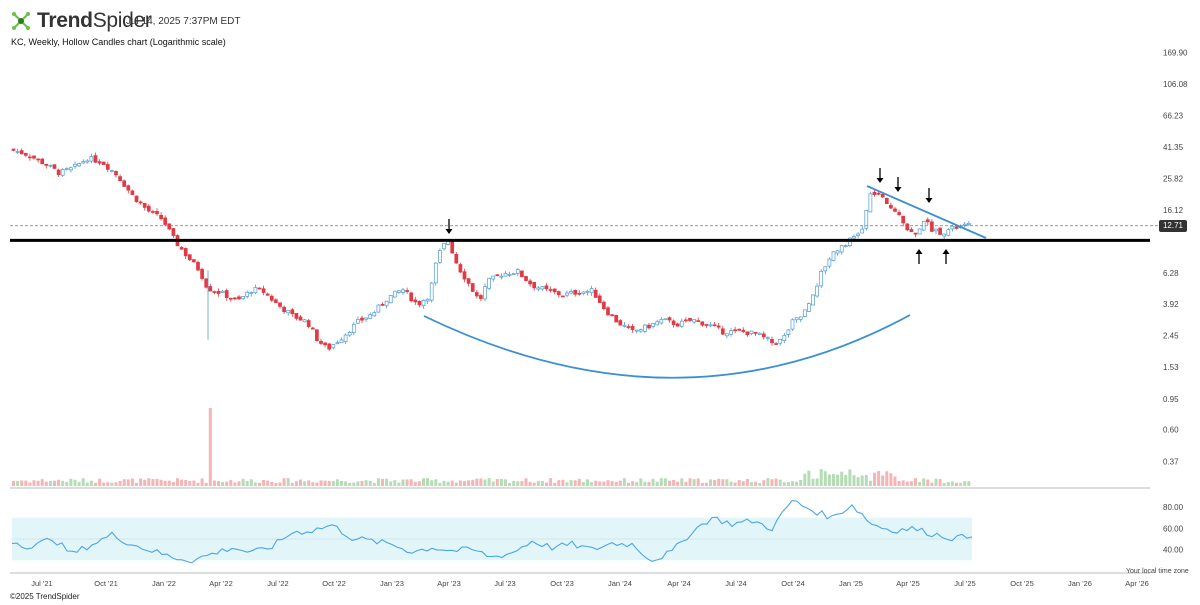 The image size is (1200, 605). What do you see at coordinates (1173, 507) in the screenshot?
I see `rsi-axis-tick: 80.00` at bounding box center [1173, 507].